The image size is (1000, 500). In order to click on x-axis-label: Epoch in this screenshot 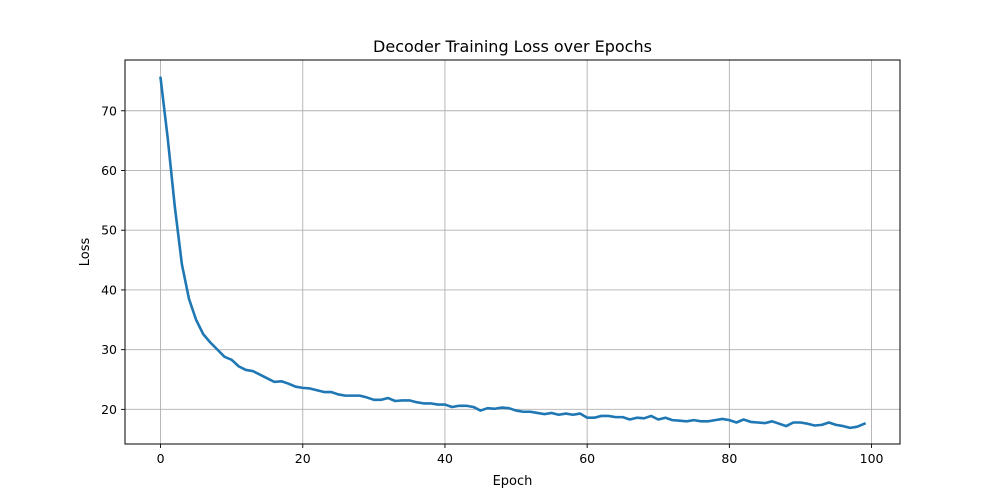, I will do `click(513, 481)`.